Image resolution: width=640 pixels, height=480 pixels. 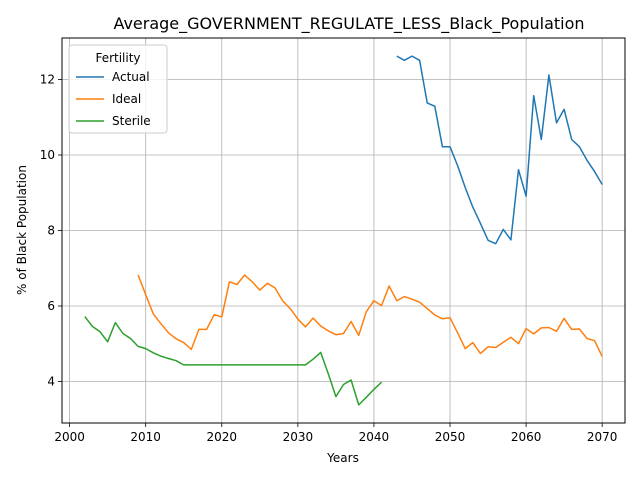 What do you see at coordinates (22, 230) in the screenshot?
I see `y-axis-label: % of Black Population` at bounding box center [22, 230].